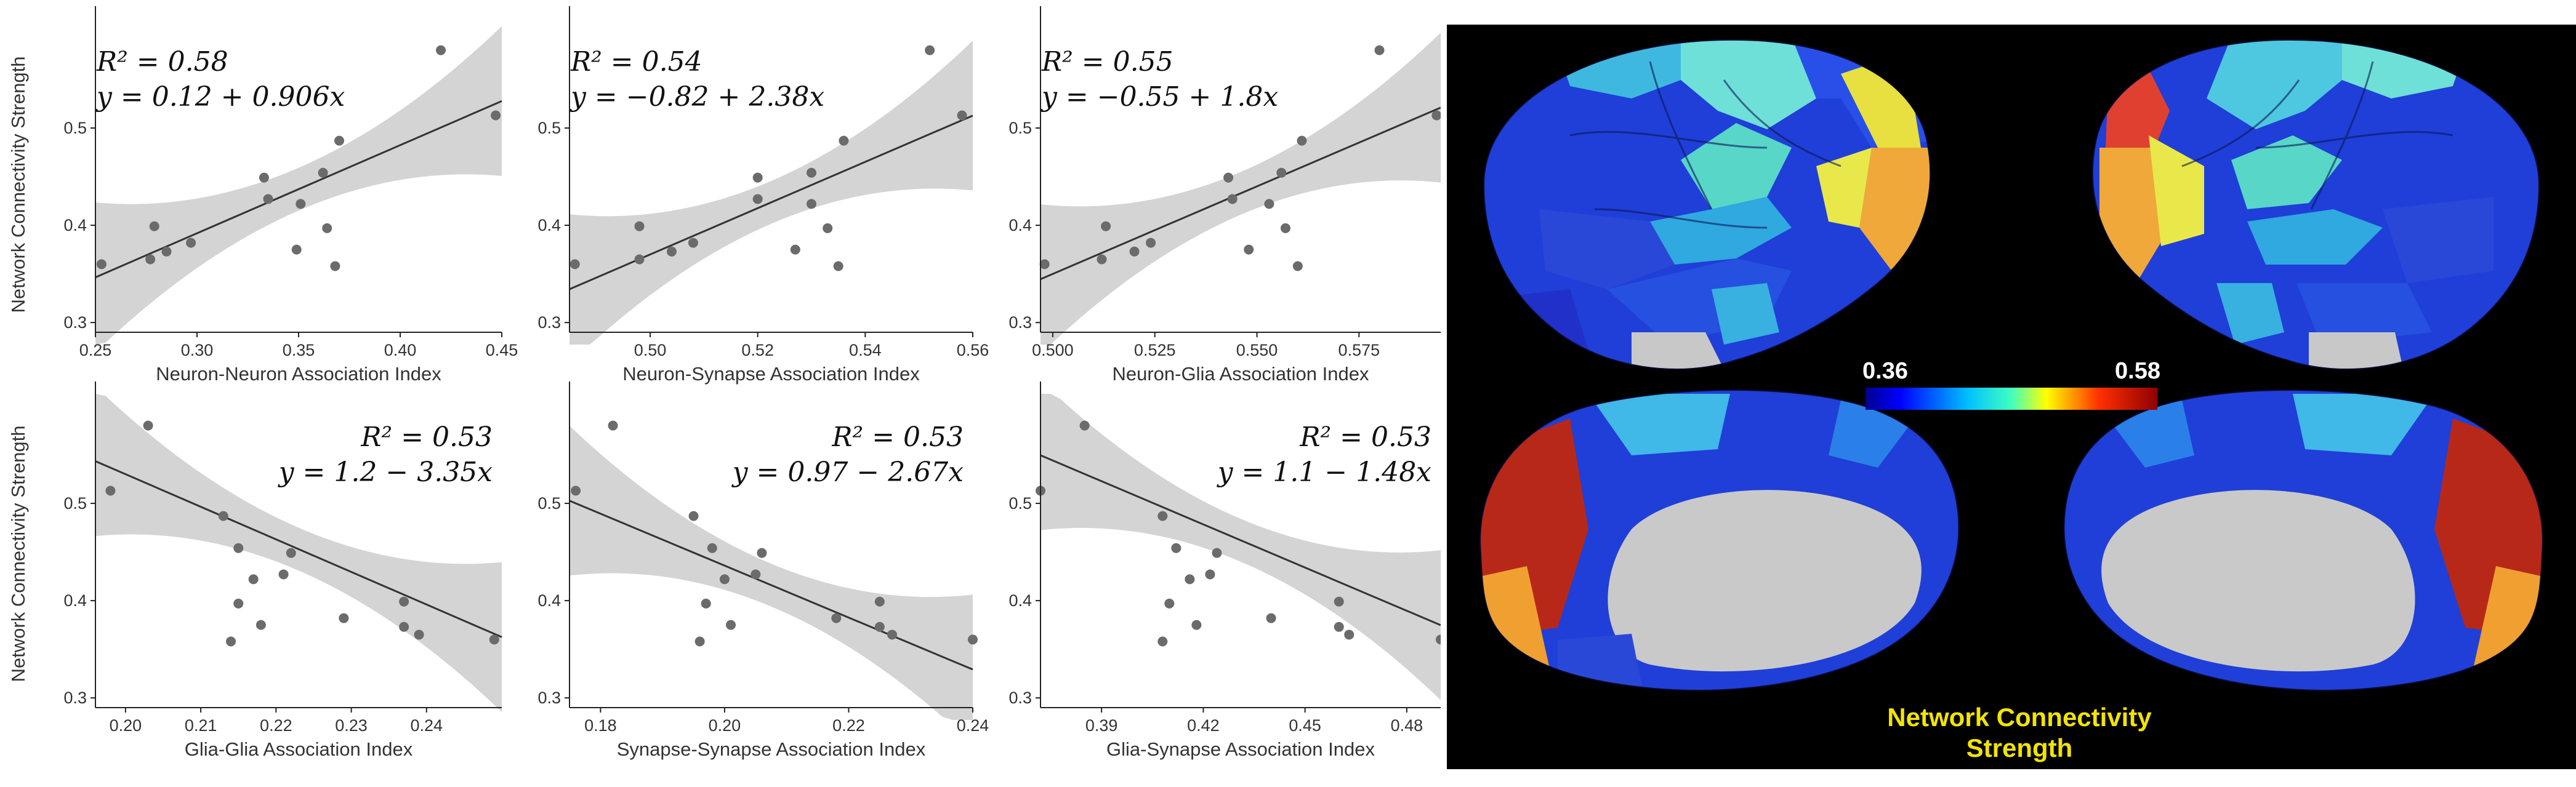 This screenshot has height=787, width=2576. Describe the element at coordinates (697, 97) in the screenshot. I see `regression-equation: y = −0.82 + 2.38x` at that location.